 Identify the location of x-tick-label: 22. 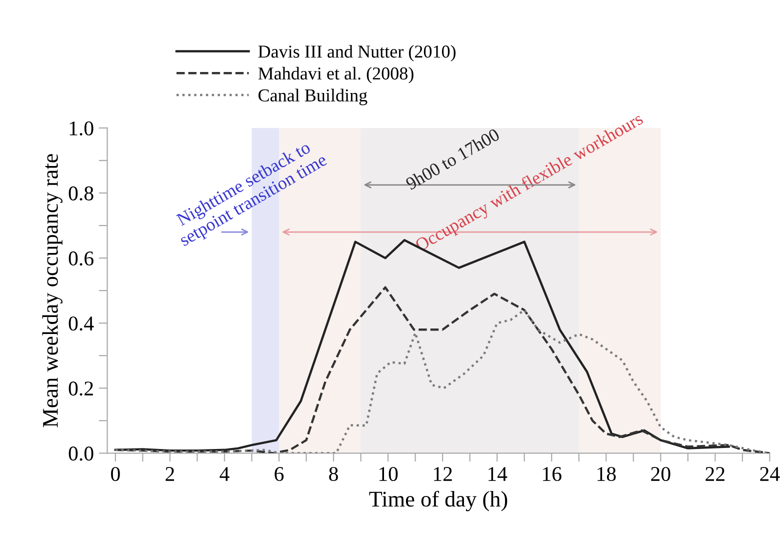
(715, 474).